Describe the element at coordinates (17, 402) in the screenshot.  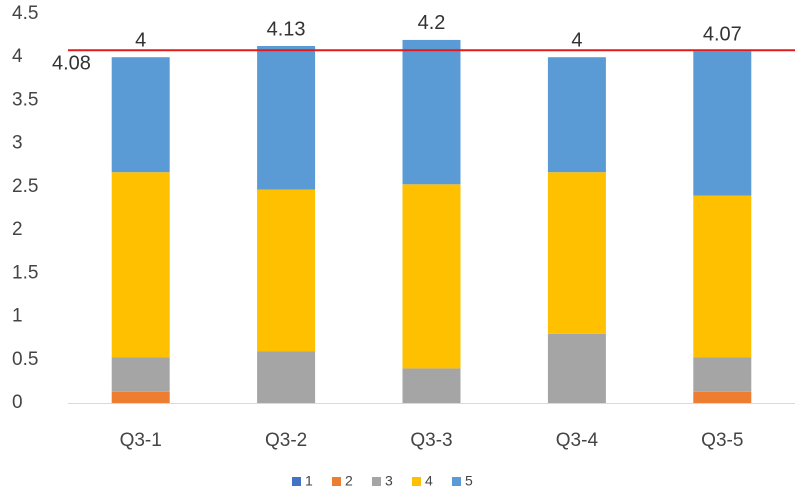
I see `y-tick-label: 0` at that location.